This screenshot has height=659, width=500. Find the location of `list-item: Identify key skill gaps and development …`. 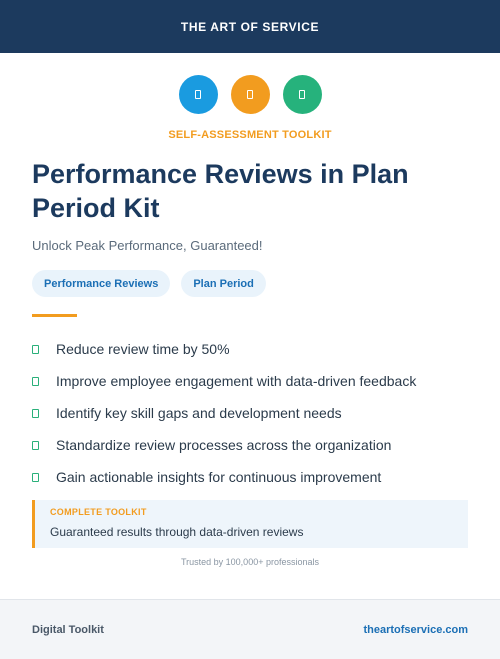

list-item: Identify key skill gaps and development … is located at coordinates (252, 413).